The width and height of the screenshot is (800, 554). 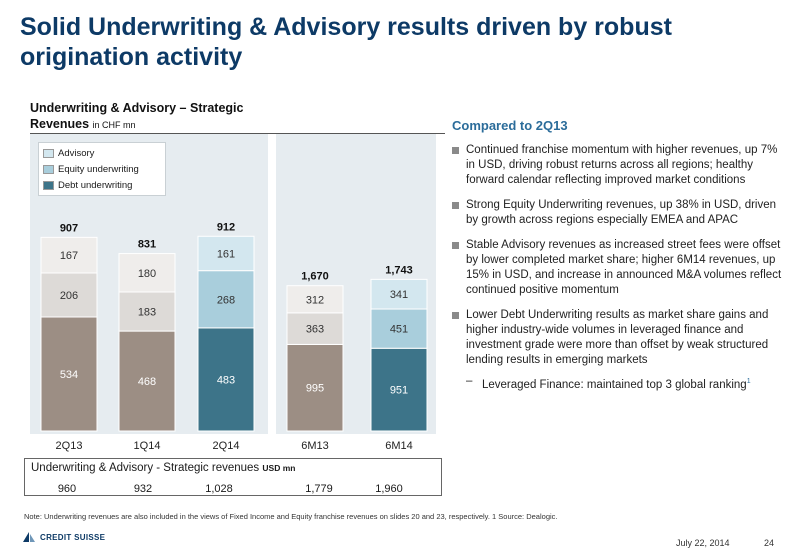 I want to click on legend-item-debt-underwriting: Debt underwriting, so click(x=102, y=185).